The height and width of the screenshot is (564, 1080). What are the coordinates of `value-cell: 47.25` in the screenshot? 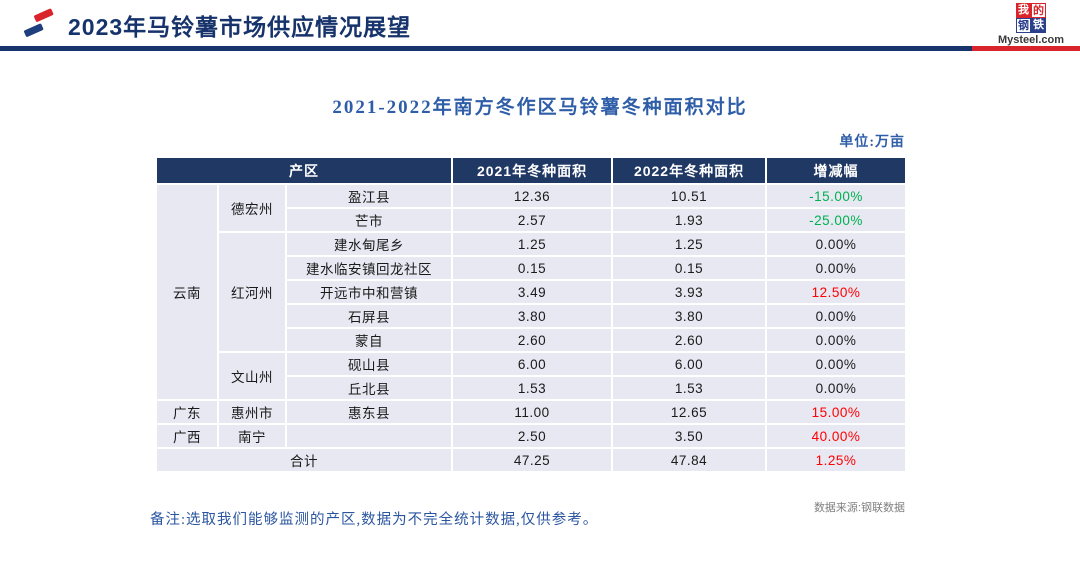 It's located at (532, 460).